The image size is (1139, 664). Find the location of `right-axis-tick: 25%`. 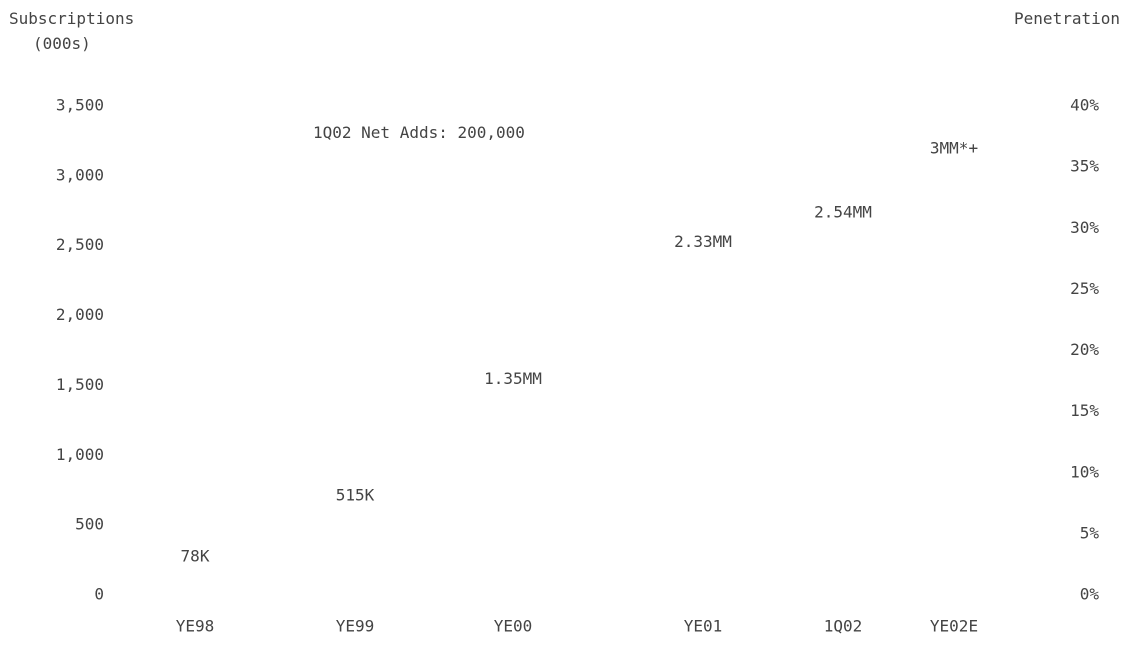

right-axis-tick: 25% is located at coordinates (1084, 288).